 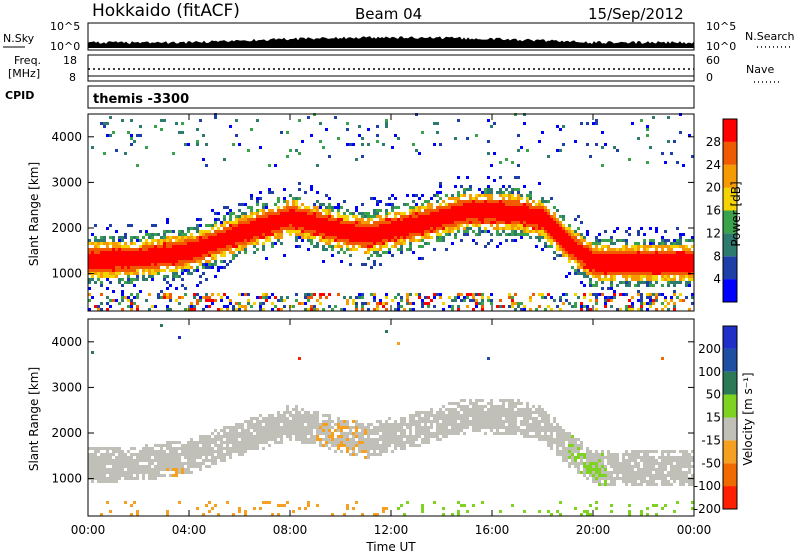 What do you see at coordinates (141, 99) in the screenshot?
I see `cpid-value: themis -3300` at bounding box center [141, 99].